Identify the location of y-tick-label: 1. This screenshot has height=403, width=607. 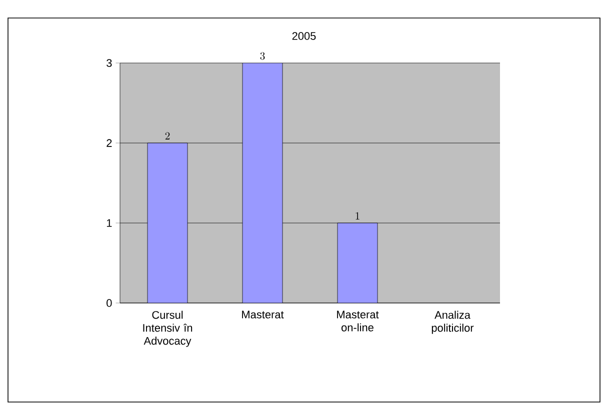
(109, 223).